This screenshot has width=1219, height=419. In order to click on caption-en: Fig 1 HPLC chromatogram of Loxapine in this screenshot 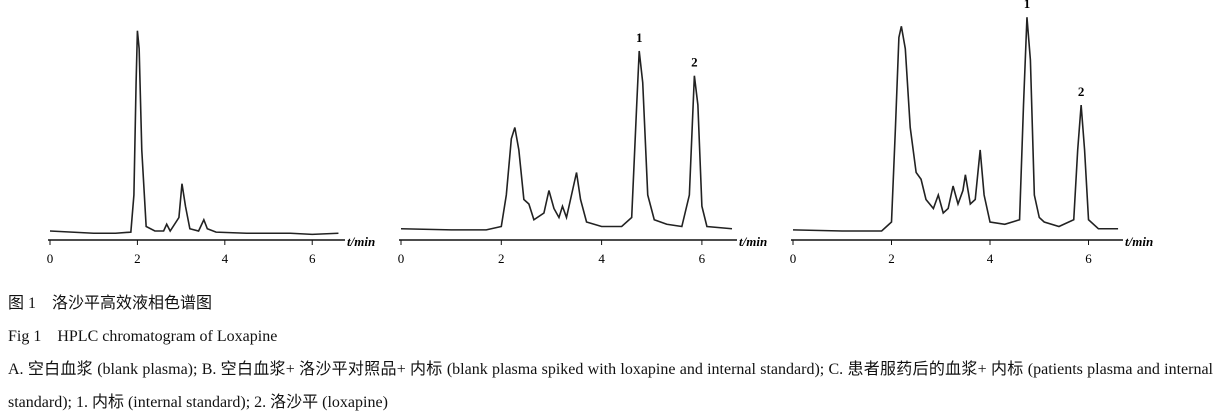, I will do `click(143, 336)`.